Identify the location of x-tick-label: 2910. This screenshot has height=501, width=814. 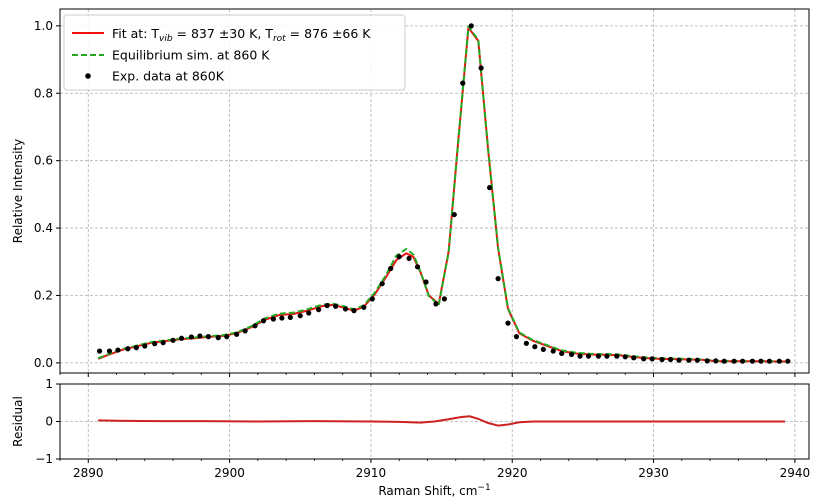
(371, 473).